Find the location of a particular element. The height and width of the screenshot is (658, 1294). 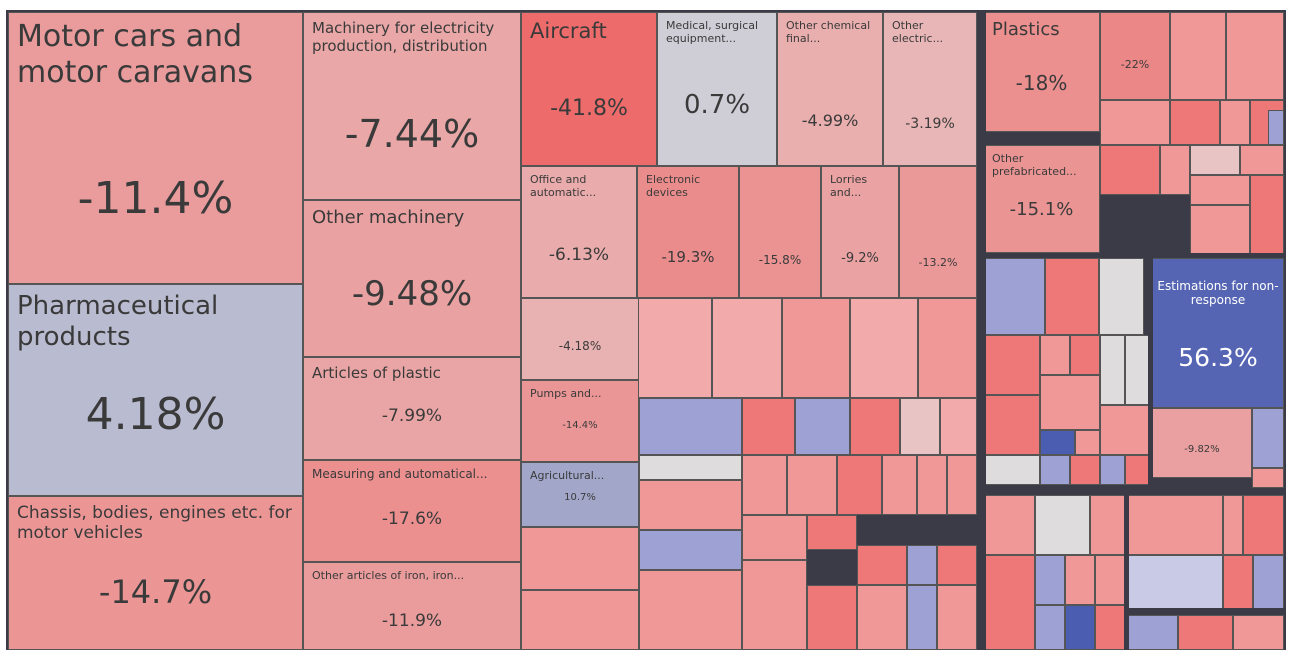

tile: -22% is located at coordinates (1135, 56).